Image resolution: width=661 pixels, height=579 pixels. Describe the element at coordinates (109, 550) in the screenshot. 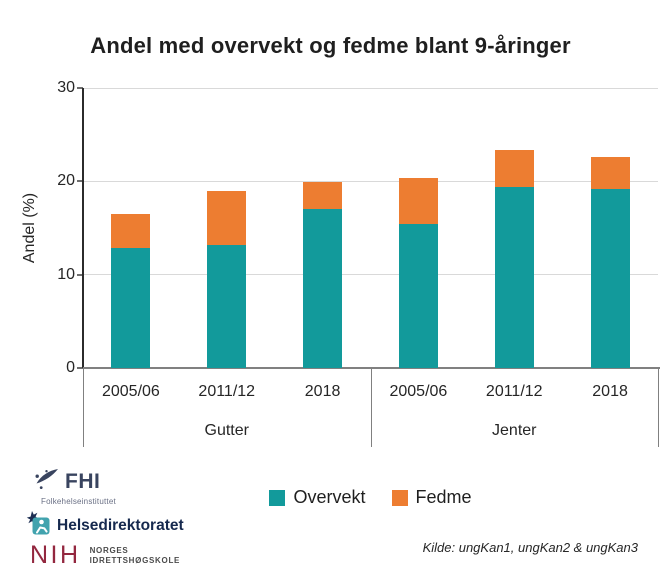

I see `nih-subtitle-line1: NORGES` at that location.